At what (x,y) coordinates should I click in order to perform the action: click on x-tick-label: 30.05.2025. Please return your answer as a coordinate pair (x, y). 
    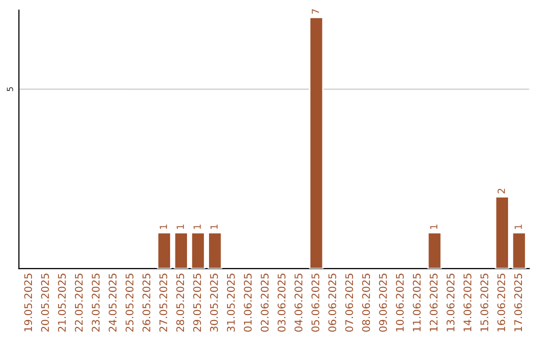
    Looking at the image, I should click on (214, 303).